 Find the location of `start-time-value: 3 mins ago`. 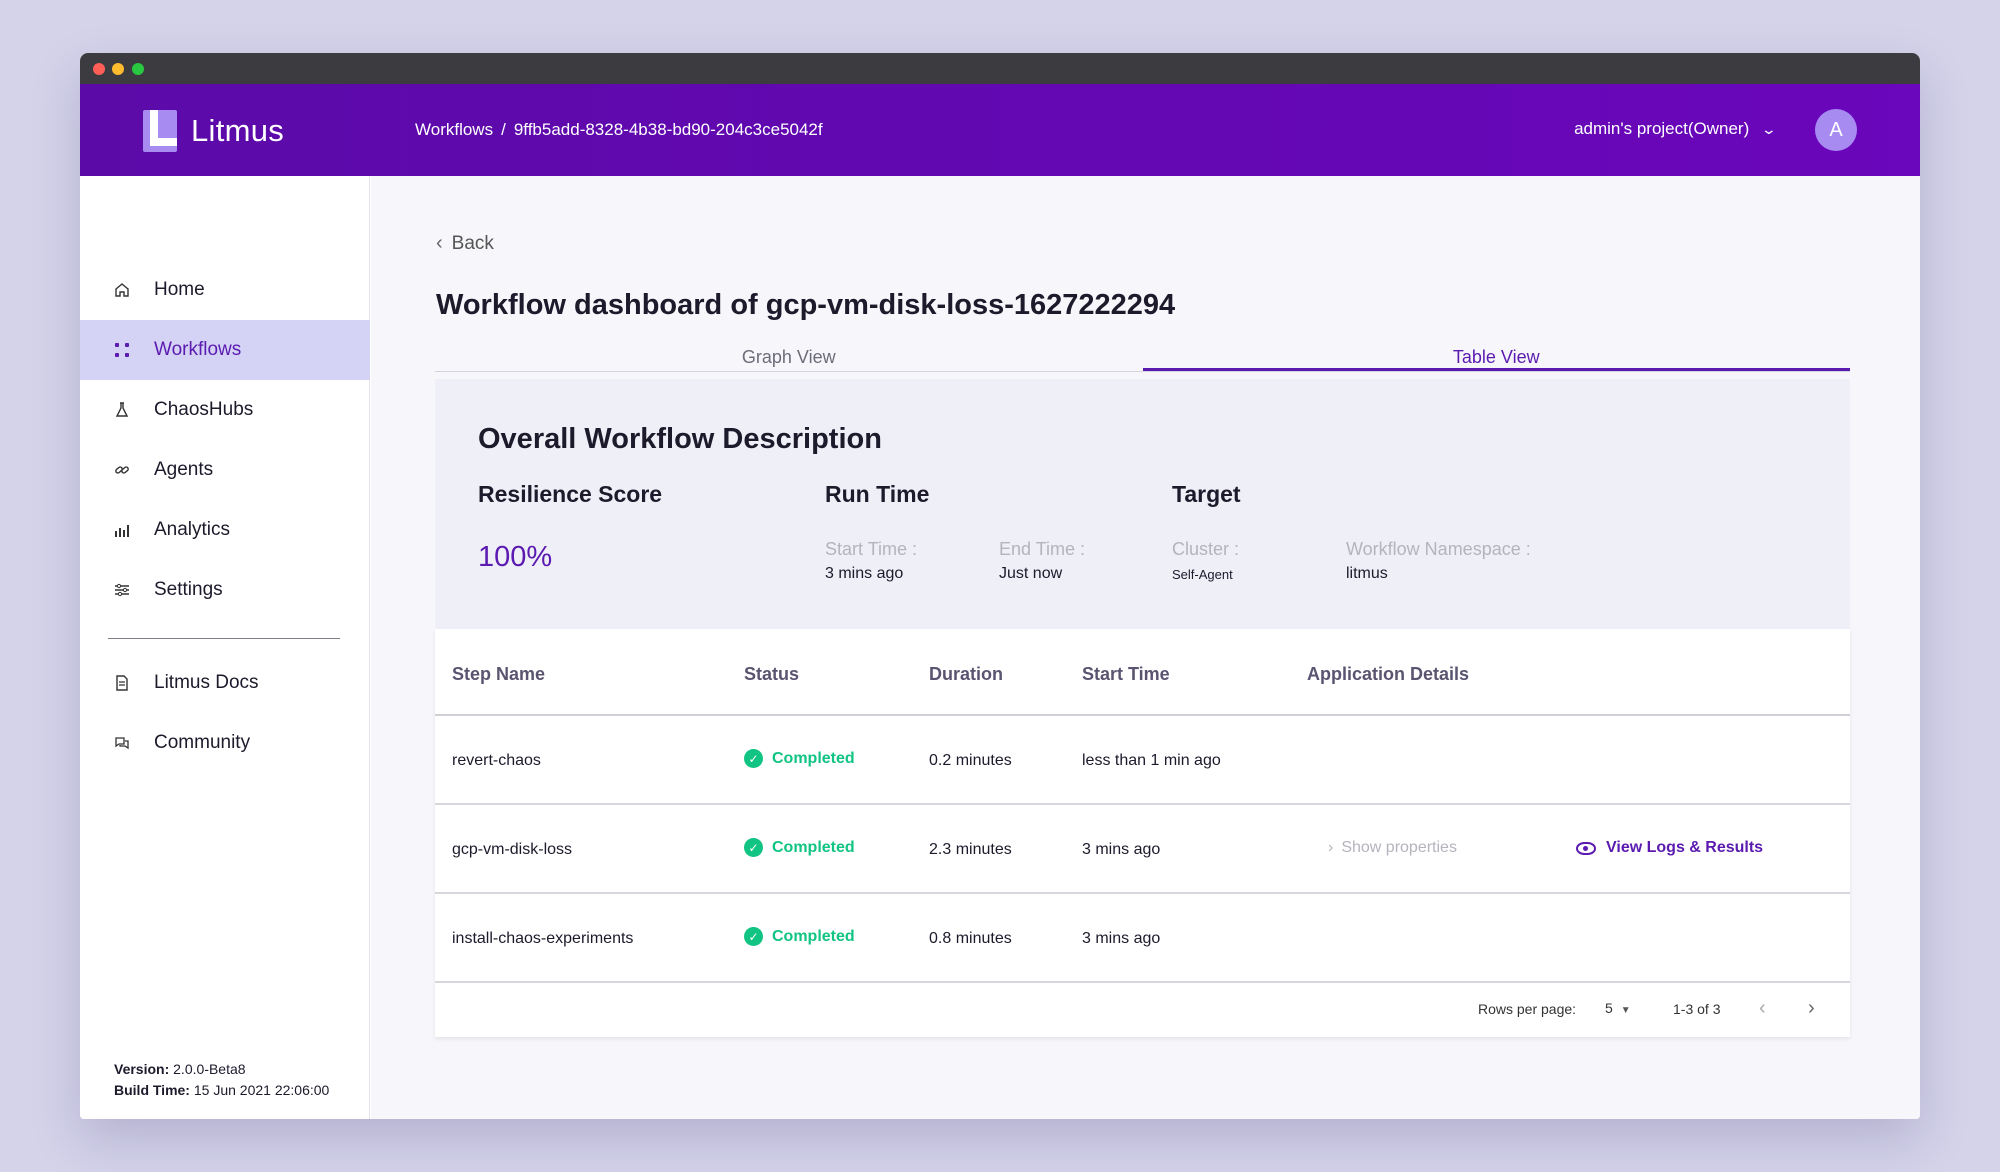

start-time-value: 3 mins ago is located at coordinates (864, 573).